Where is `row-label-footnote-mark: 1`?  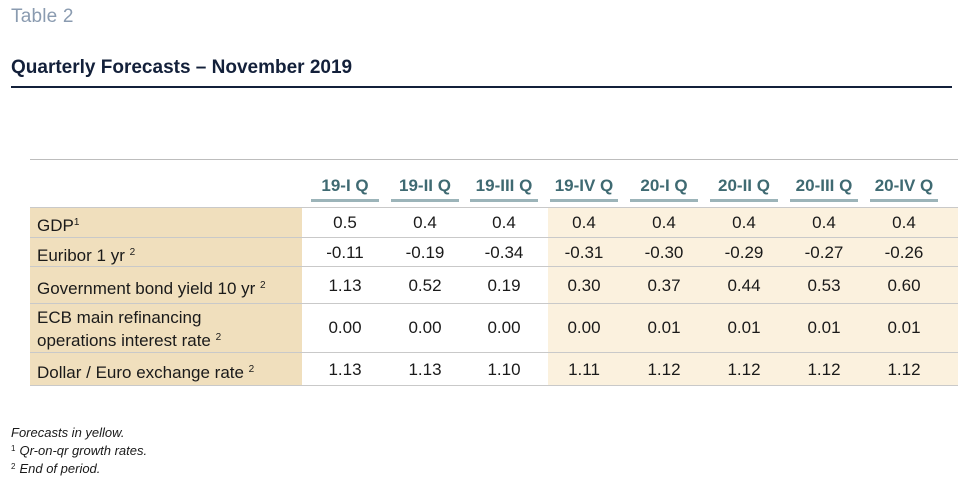
row-label-footnote-mark: 1 is located at coordinates (76, 222).